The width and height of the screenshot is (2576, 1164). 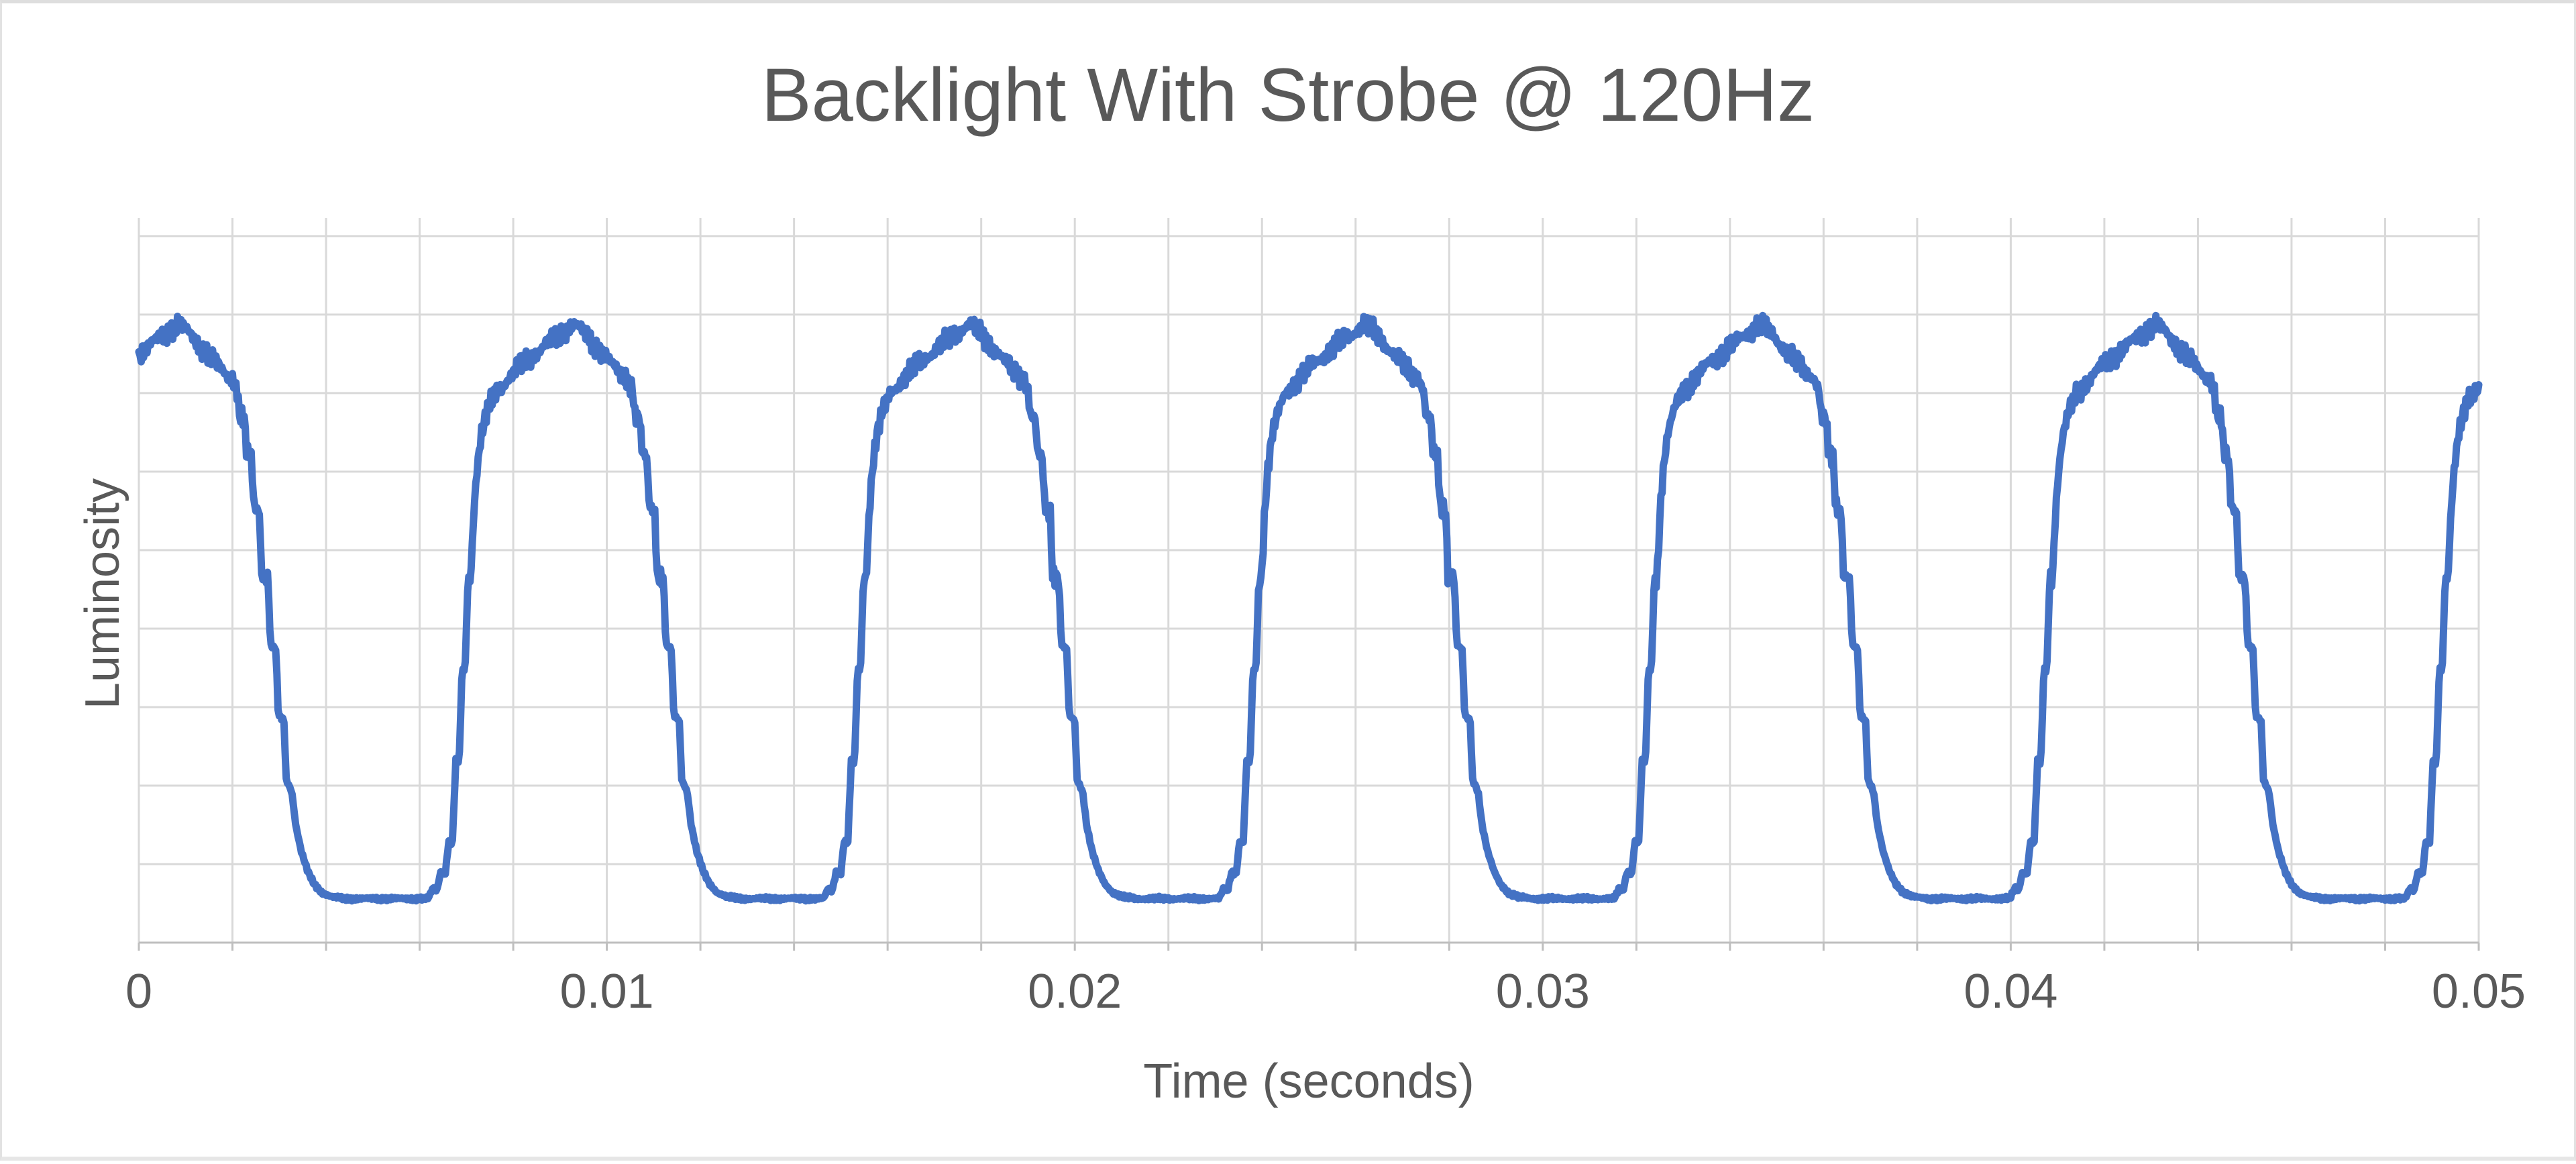 I want to click on chart-title: Backlight With Strobe @ 120Hz, so click(x=1288, y=95).